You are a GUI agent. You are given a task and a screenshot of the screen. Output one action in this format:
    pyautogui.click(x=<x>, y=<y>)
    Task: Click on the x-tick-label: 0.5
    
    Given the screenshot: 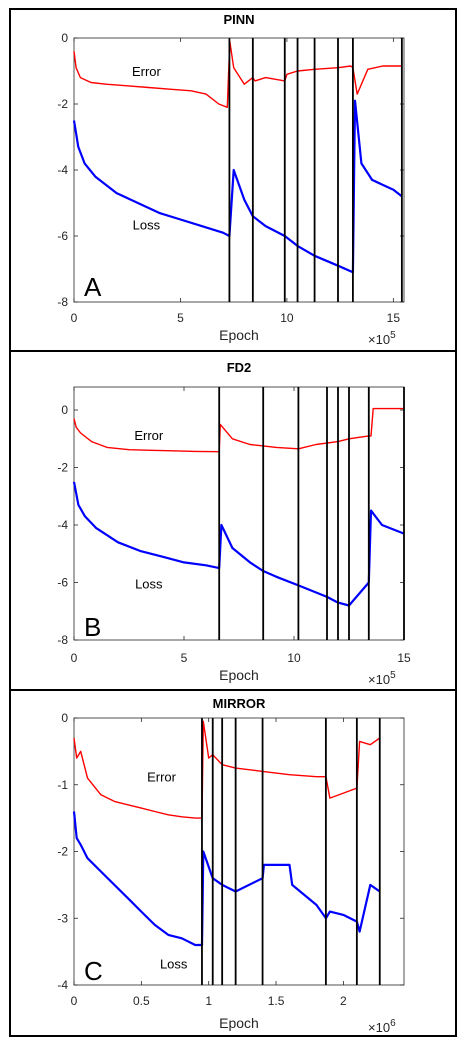 What is the action you would take?
    pyautogui.click(x=141, y=1001)
    